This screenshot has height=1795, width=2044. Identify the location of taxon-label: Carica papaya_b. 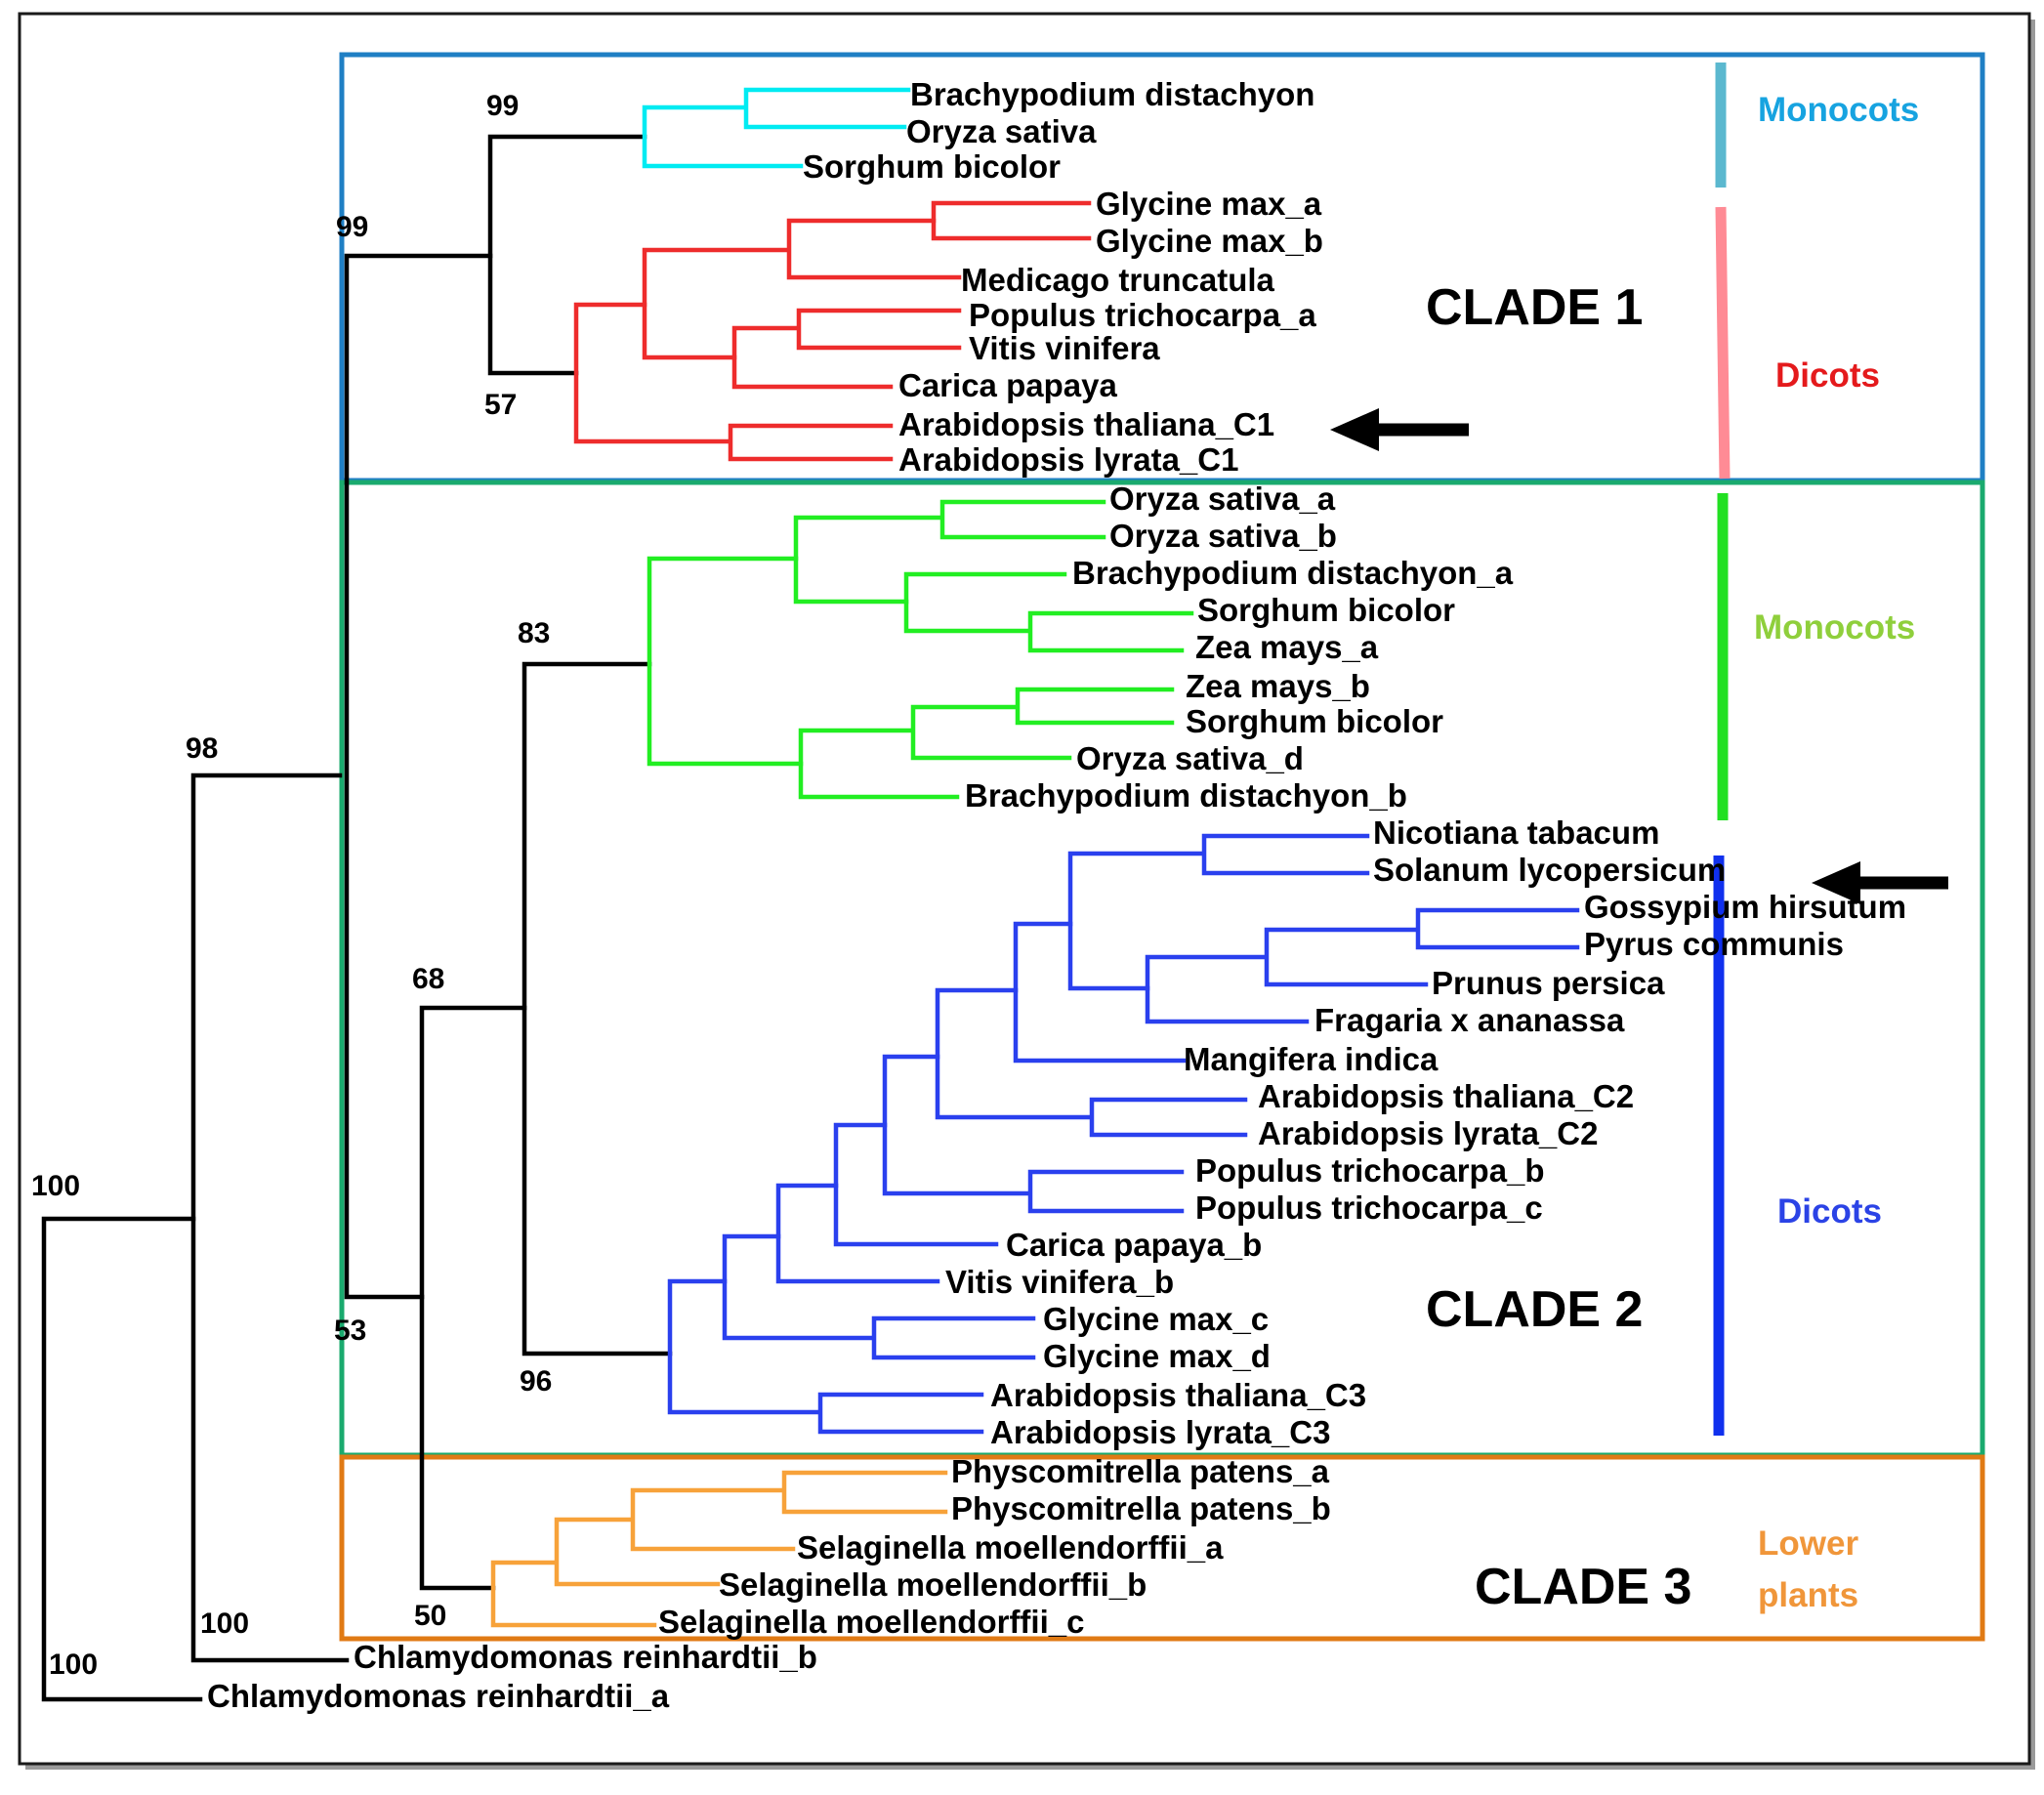
(1134, 1245).